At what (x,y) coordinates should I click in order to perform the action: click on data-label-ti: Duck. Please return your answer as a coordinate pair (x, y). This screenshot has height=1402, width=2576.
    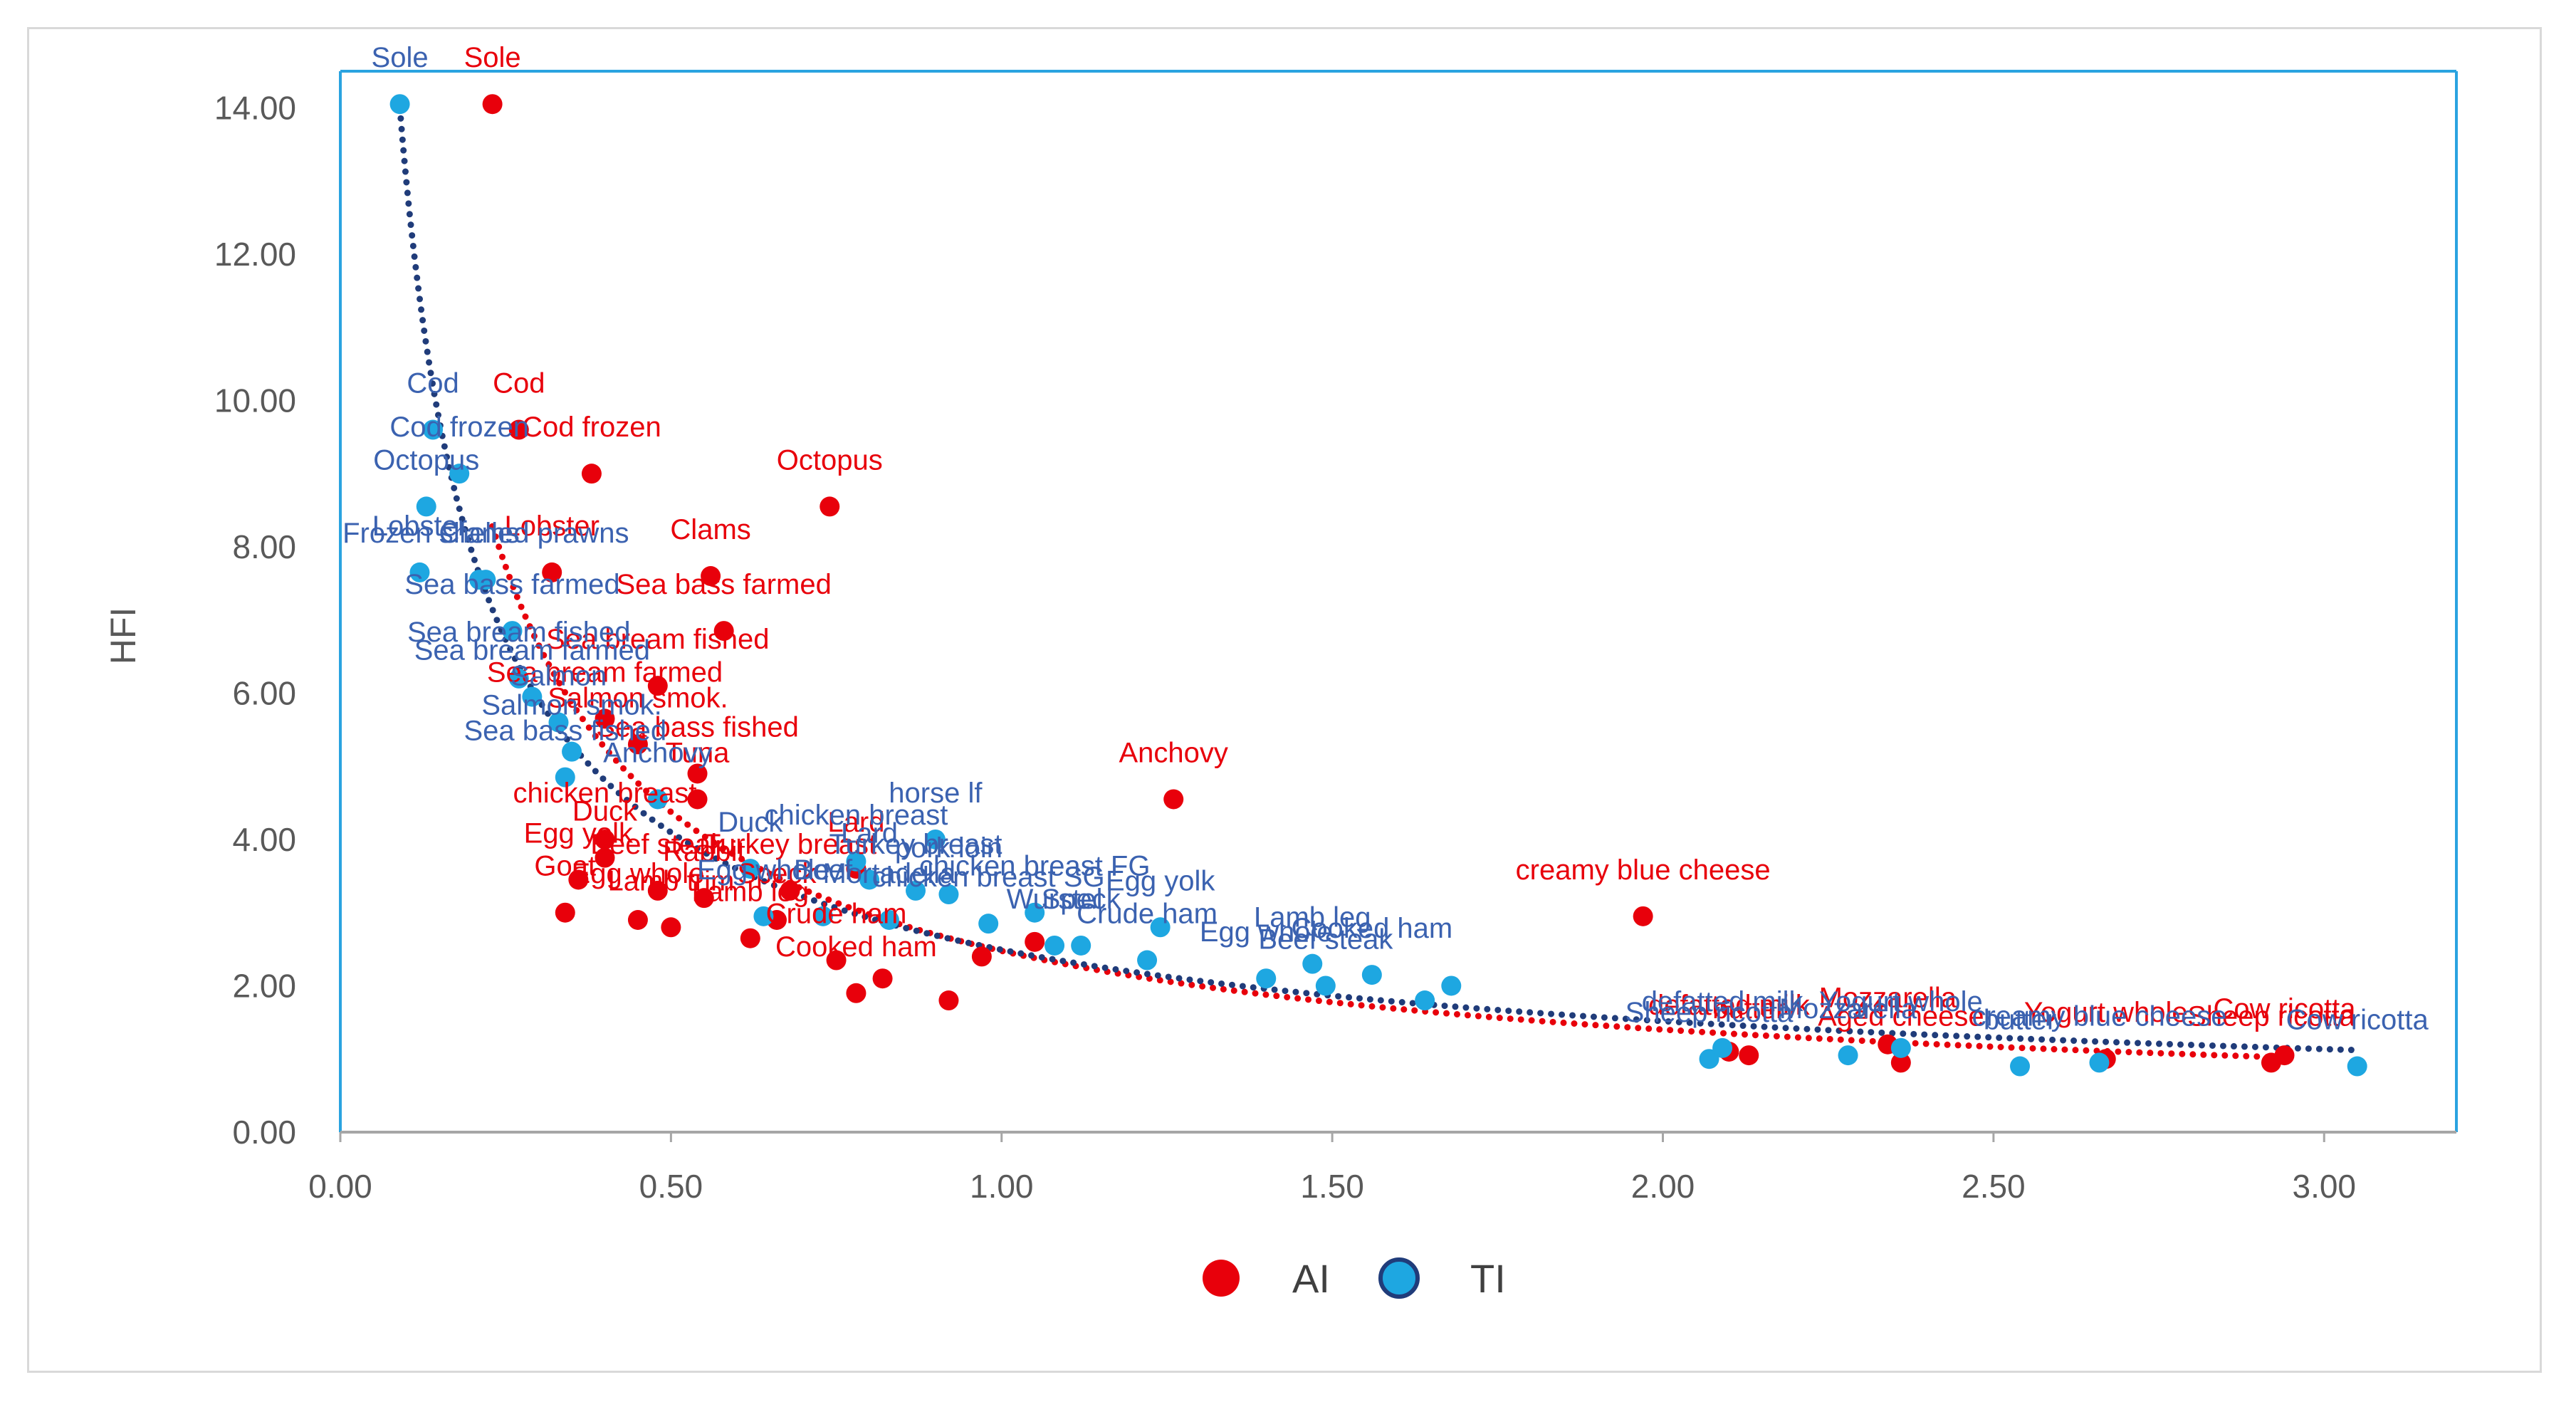
    Looking at the image, I should click on (750, 822).